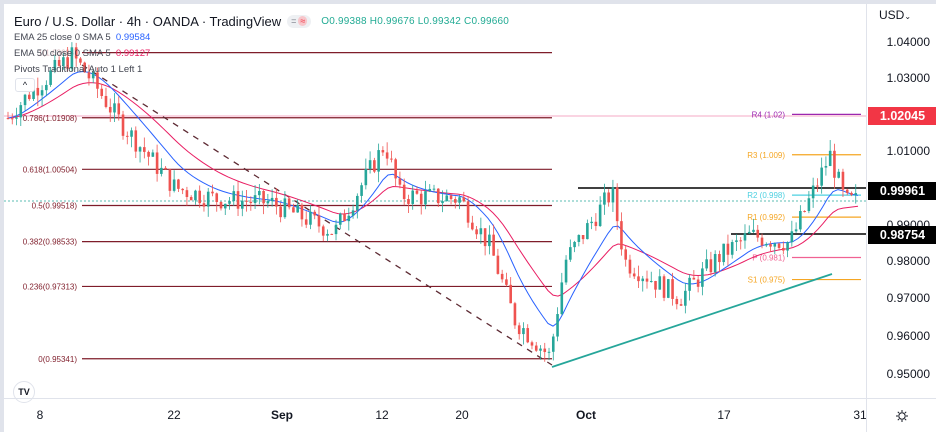 The image size is (936, 432). Describe the element at coordinates (133, 53) in the screenshot. I see `indicator-value: 0.99127` at that location.